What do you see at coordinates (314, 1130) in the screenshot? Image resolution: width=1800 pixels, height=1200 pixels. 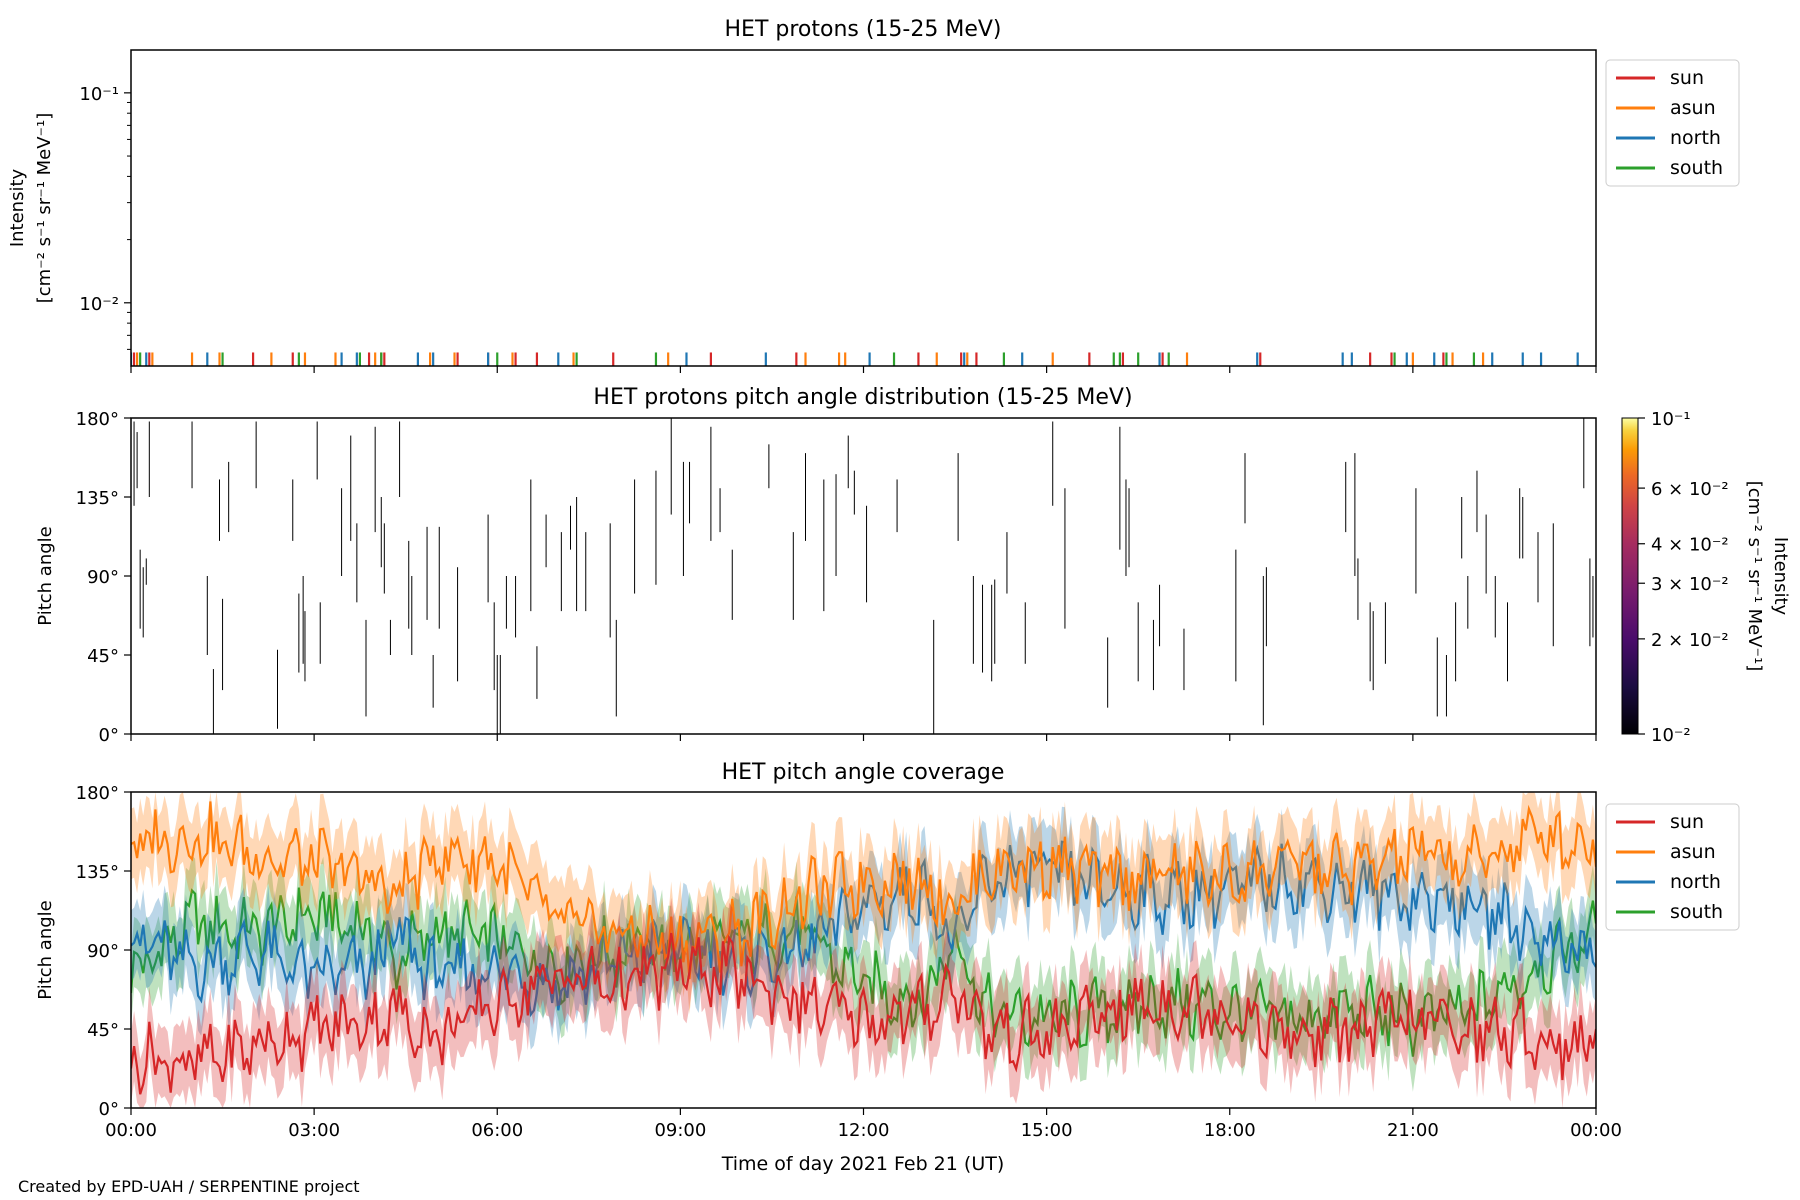 I see `x-tick-label: 03:00` at bounding box center [314, 1130].